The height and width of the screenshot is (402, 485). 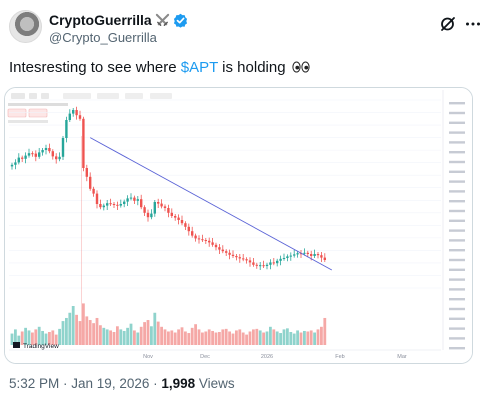 What do you see at coordinates (199, 67) in the screenshot?
I see `cashtag-link: $APT` at bounding box center [199, 67].